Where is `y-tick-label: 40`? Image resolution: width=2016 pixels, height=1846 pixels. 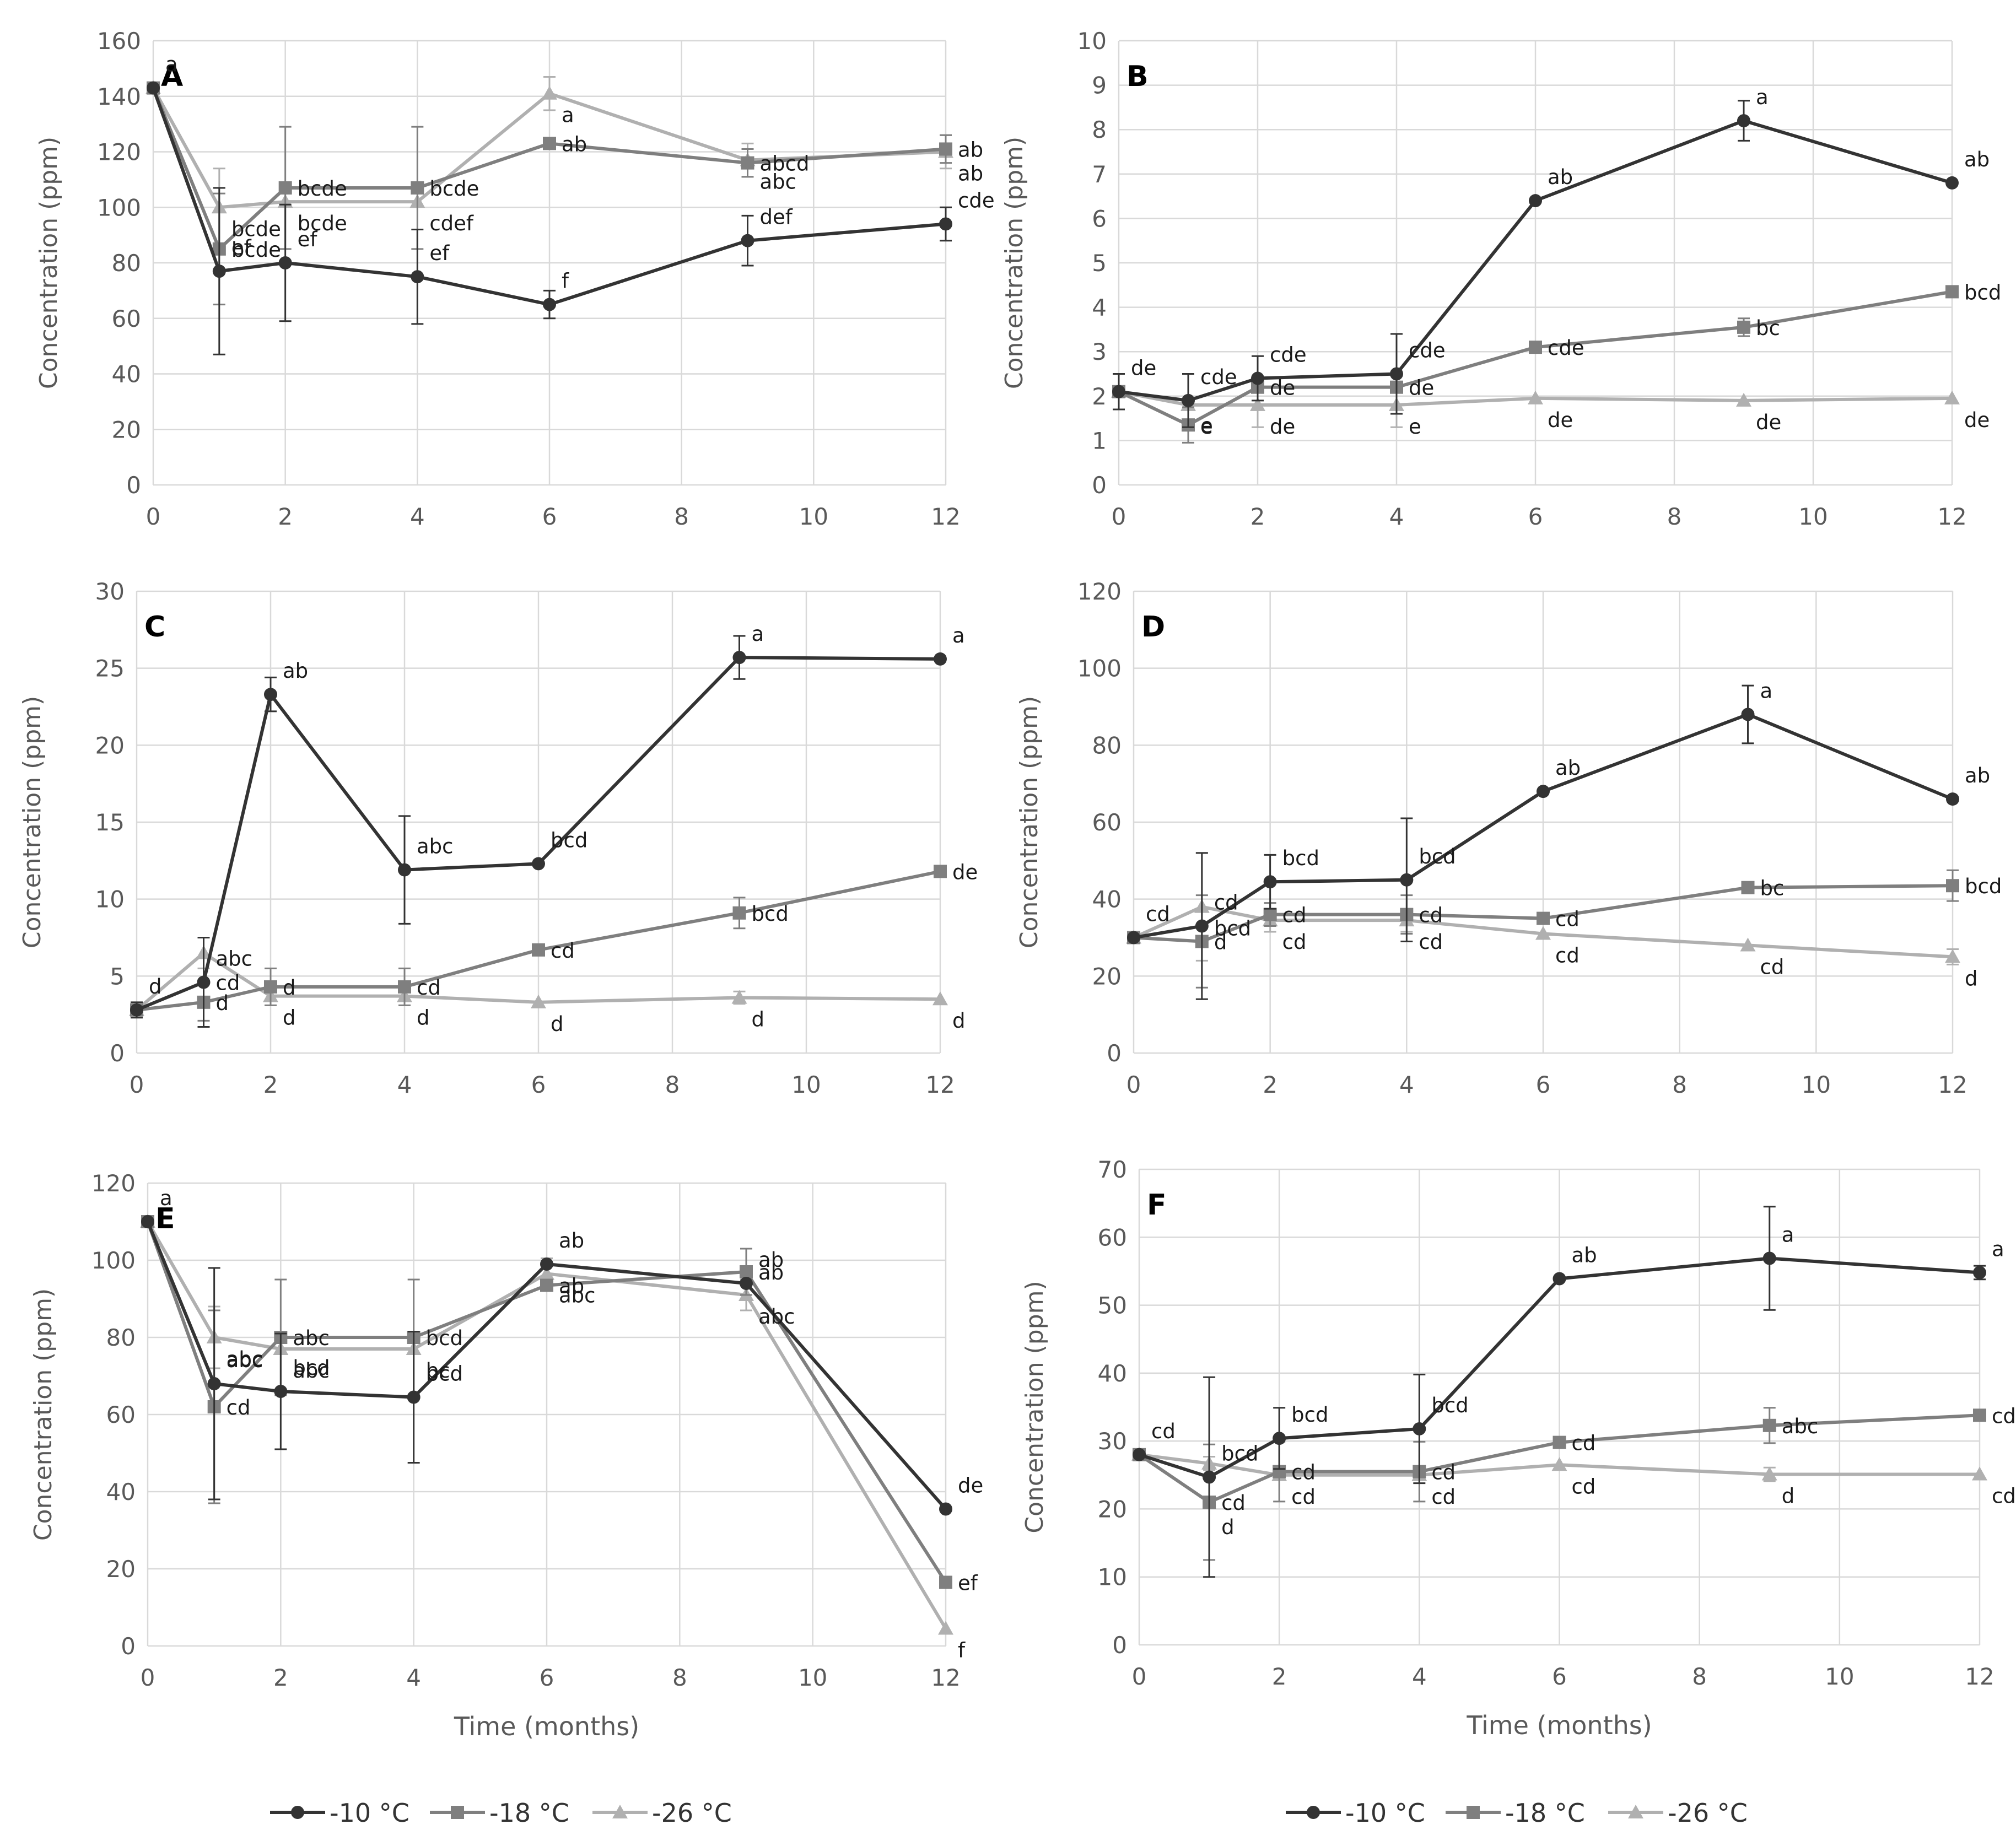
y-tick-label: 40 is located at coordinates (121, 1491).